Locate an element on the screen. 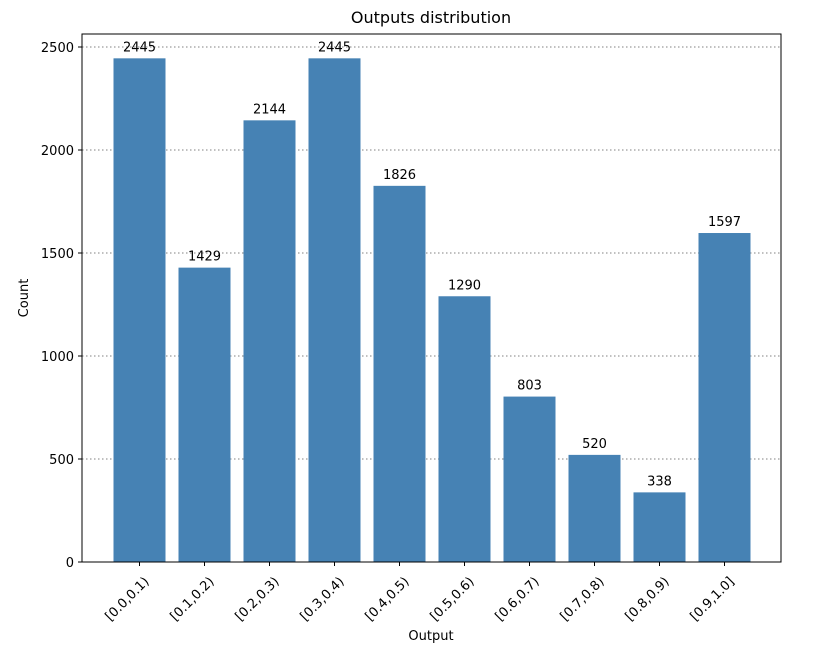  x-tick-label: [0.0,0.1) is located at coordinates (128, 599).